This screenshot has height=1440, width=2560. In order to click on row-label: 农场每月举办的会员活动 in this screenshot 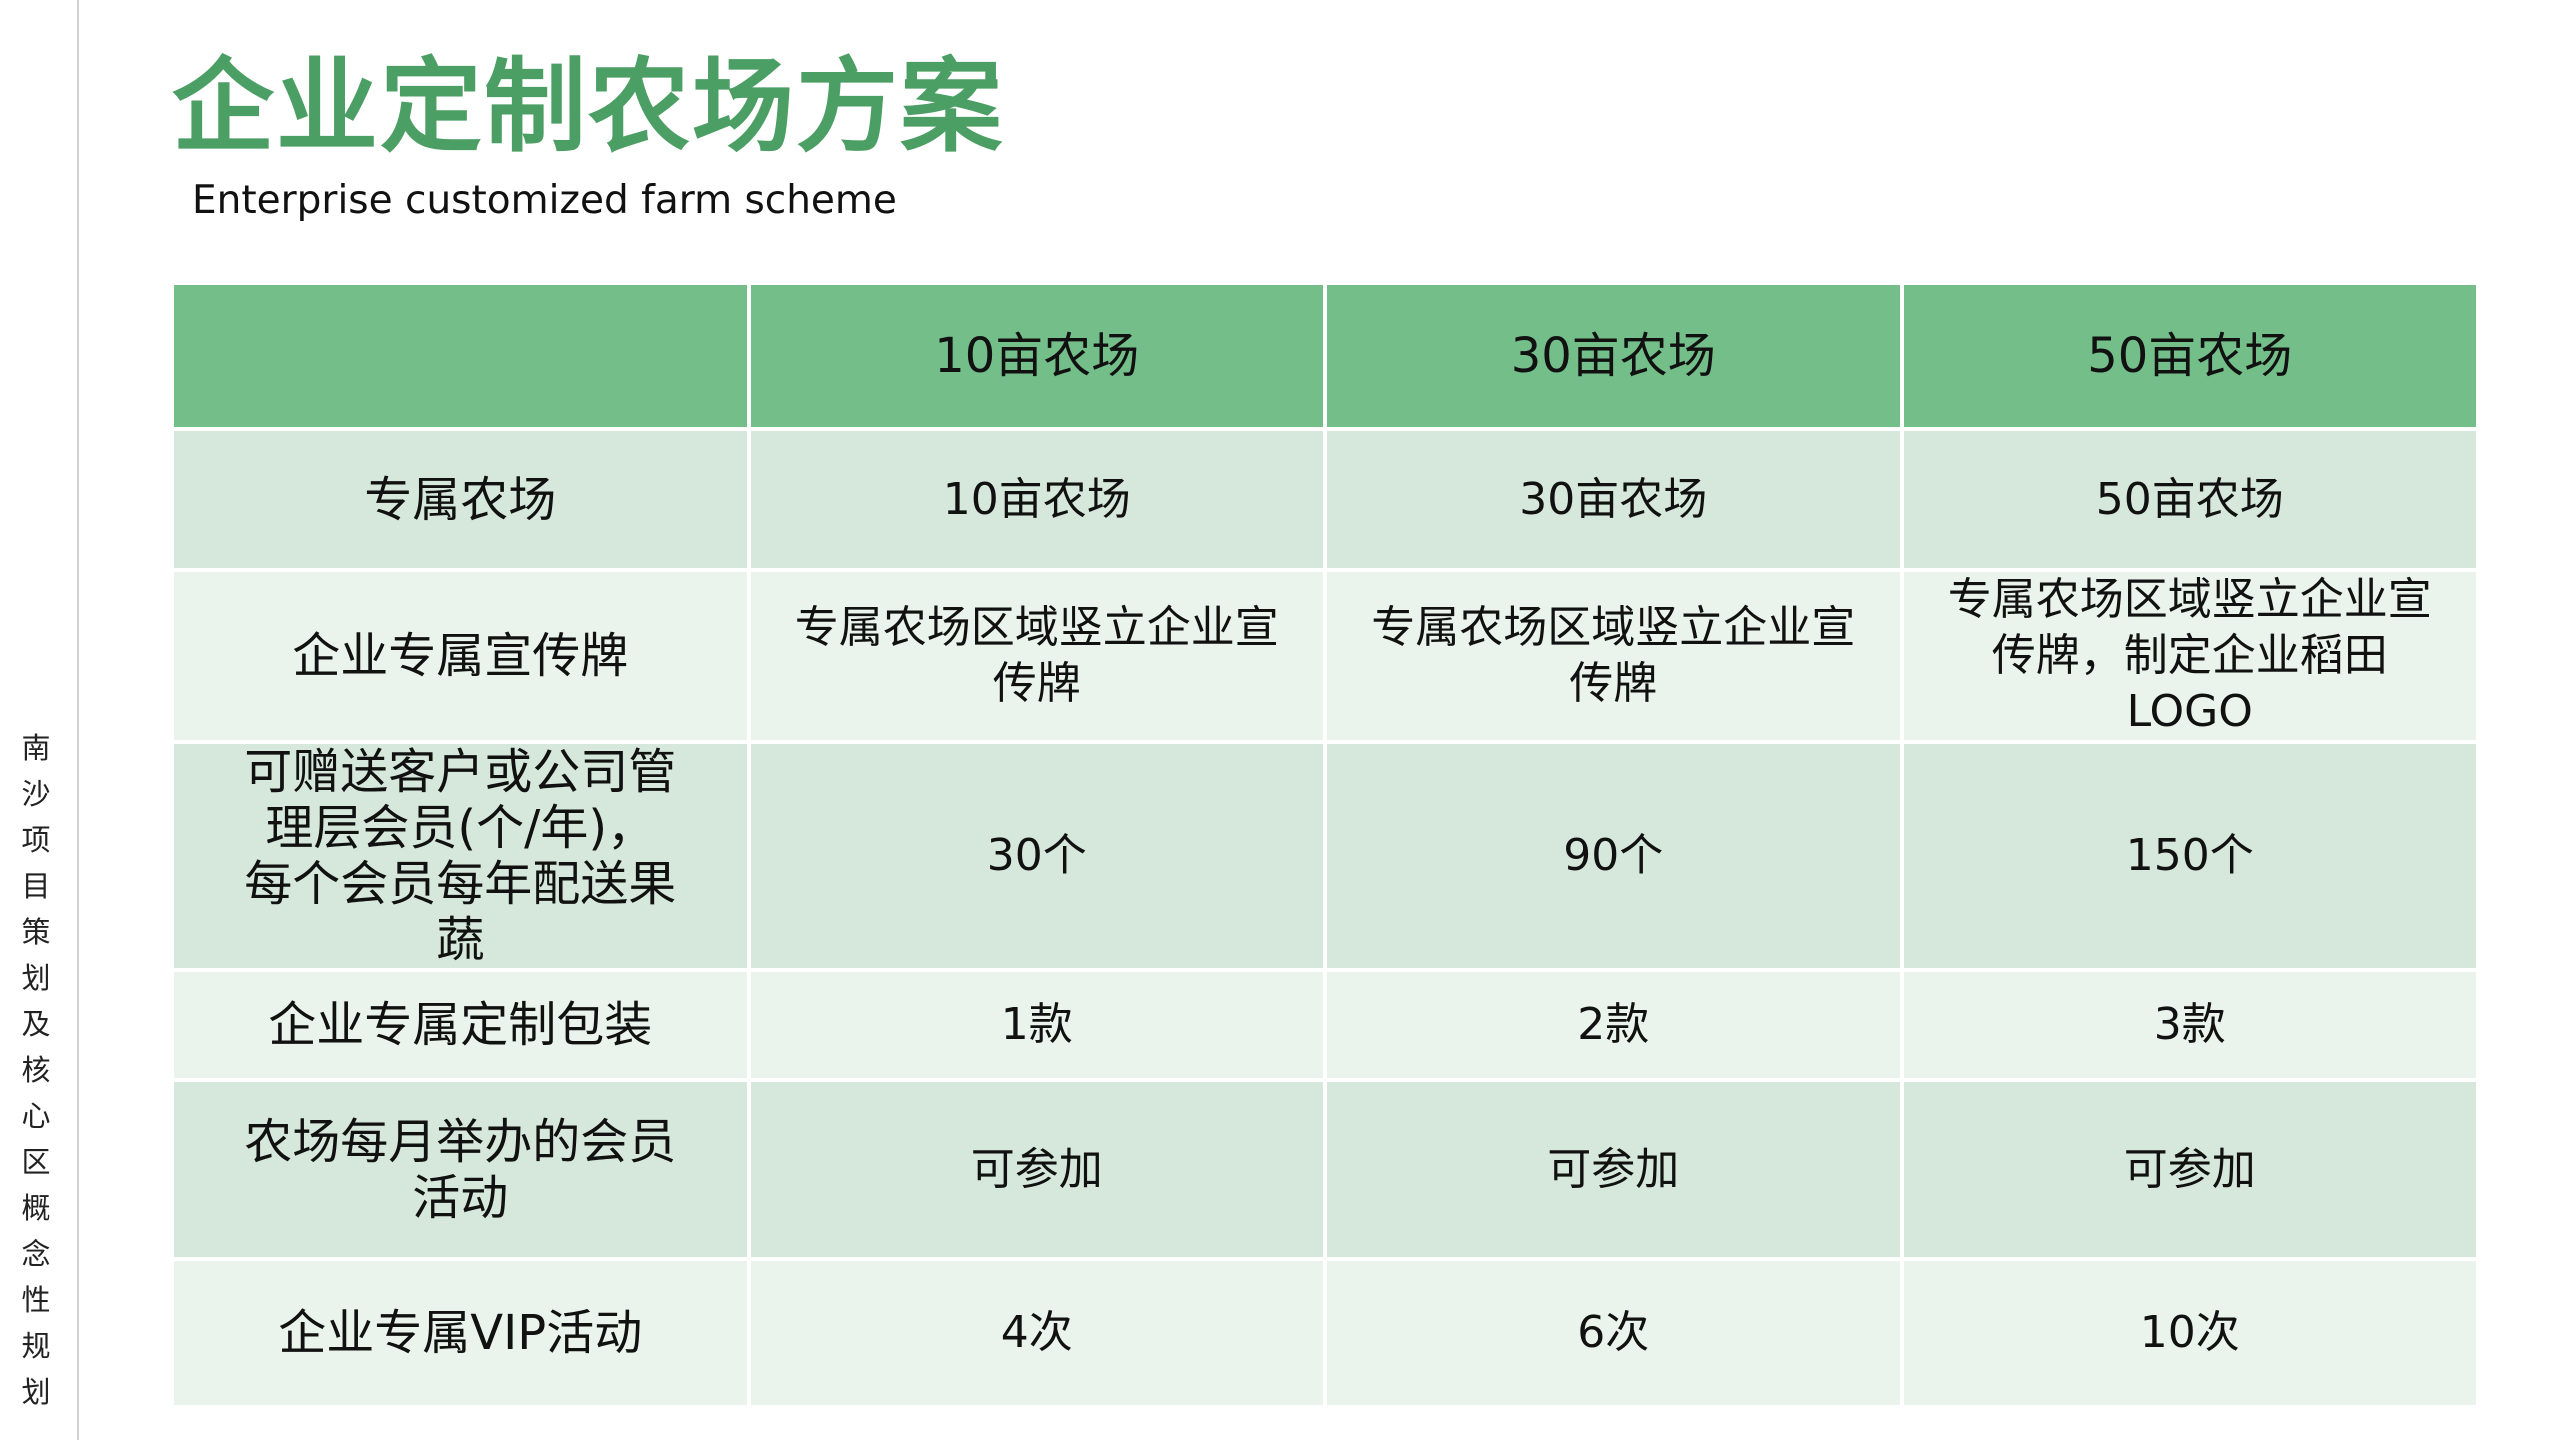, I will do `click(460, 1169)`.